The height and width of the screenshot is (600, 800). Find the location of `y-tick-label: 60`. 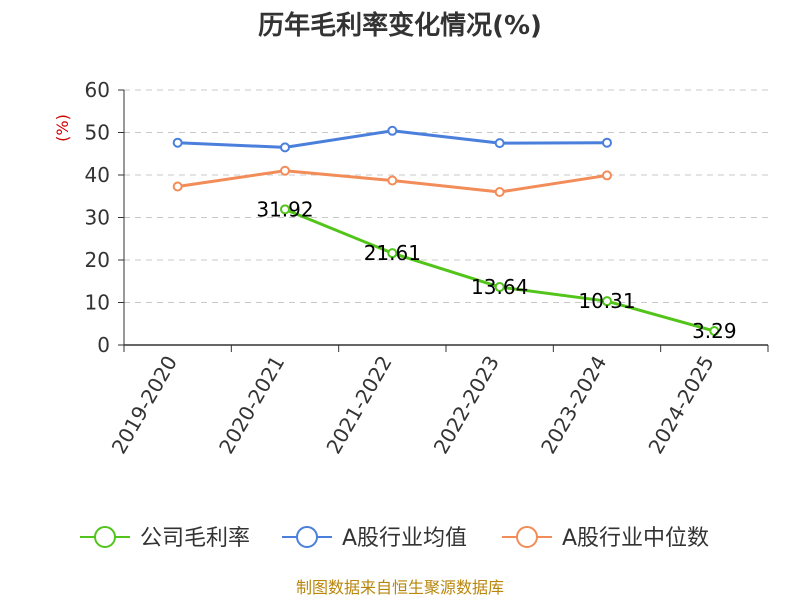

y-tick-label: 60 is located at coordinates (97, 90).